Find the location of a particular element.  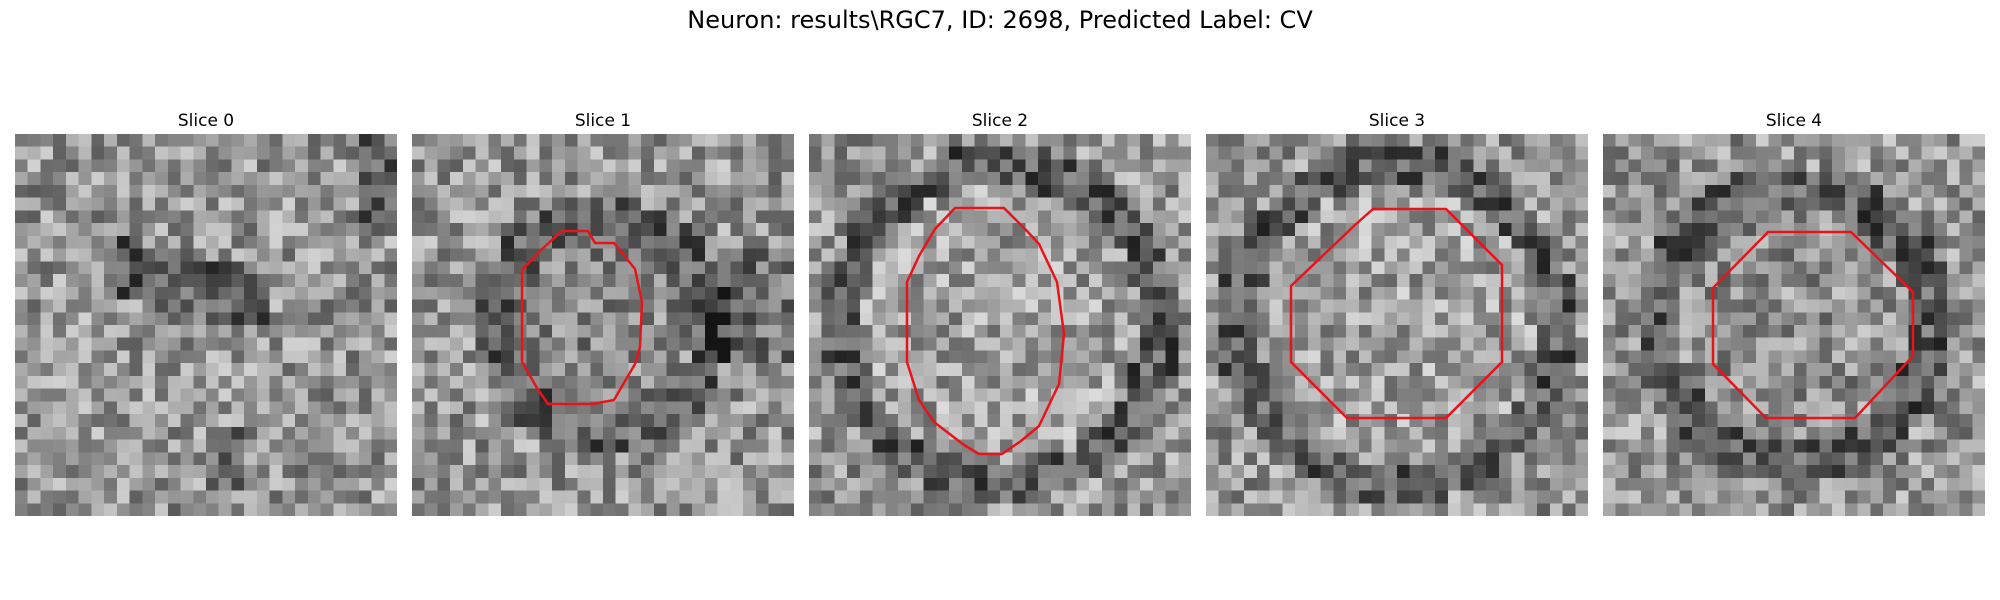

slice-panel-2: Slice 2 is located at coordinates (1000, 312).